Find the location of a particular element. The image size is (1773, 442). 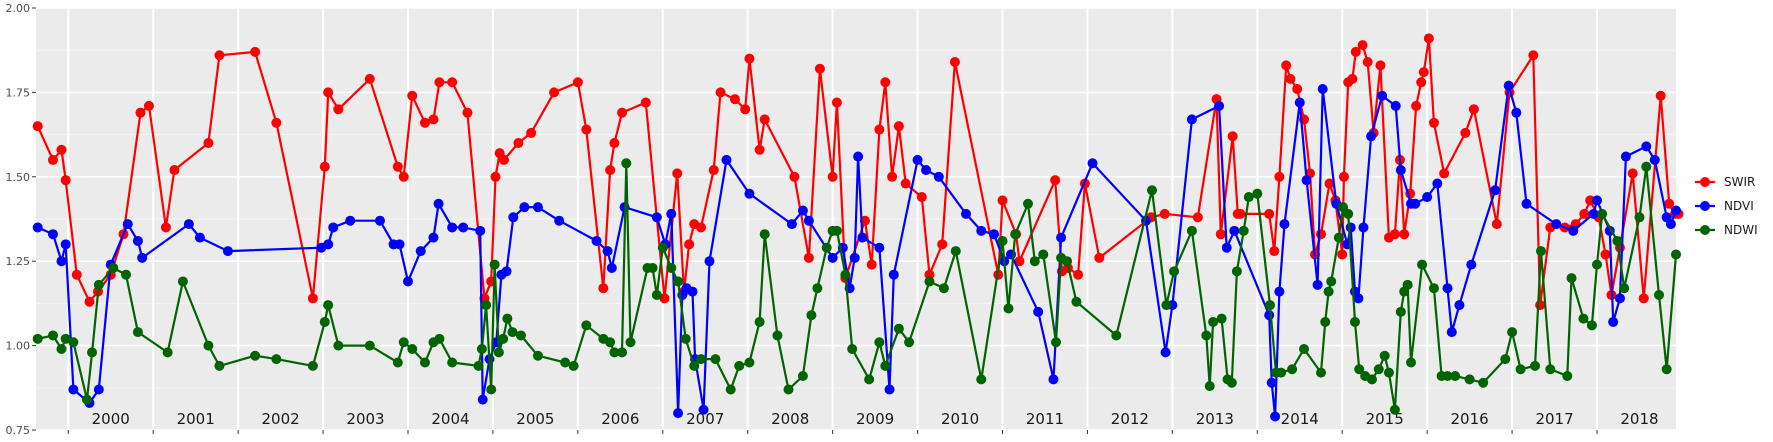

y-tick-label: 1.25 is located at coordinates (18, 261).